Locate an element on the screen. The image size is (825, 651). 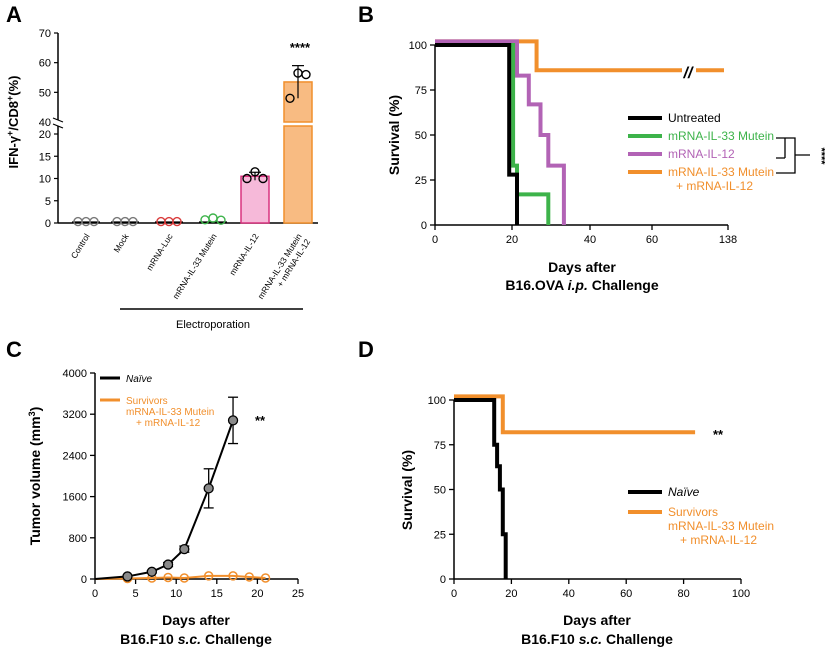
panel-d-significance: ** is located at coordinates (718, 434).